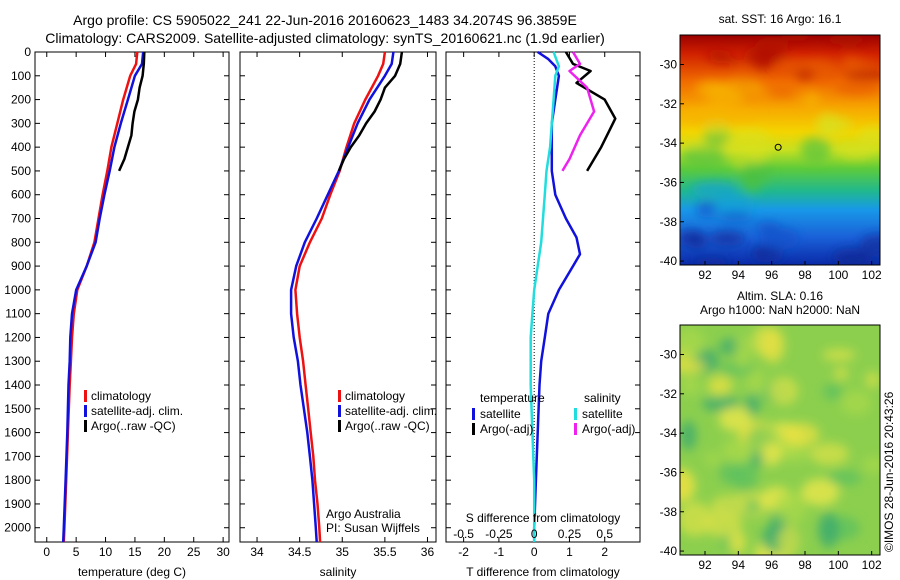  I want to click on map-x-tick-label: 102, so click(872, 565).